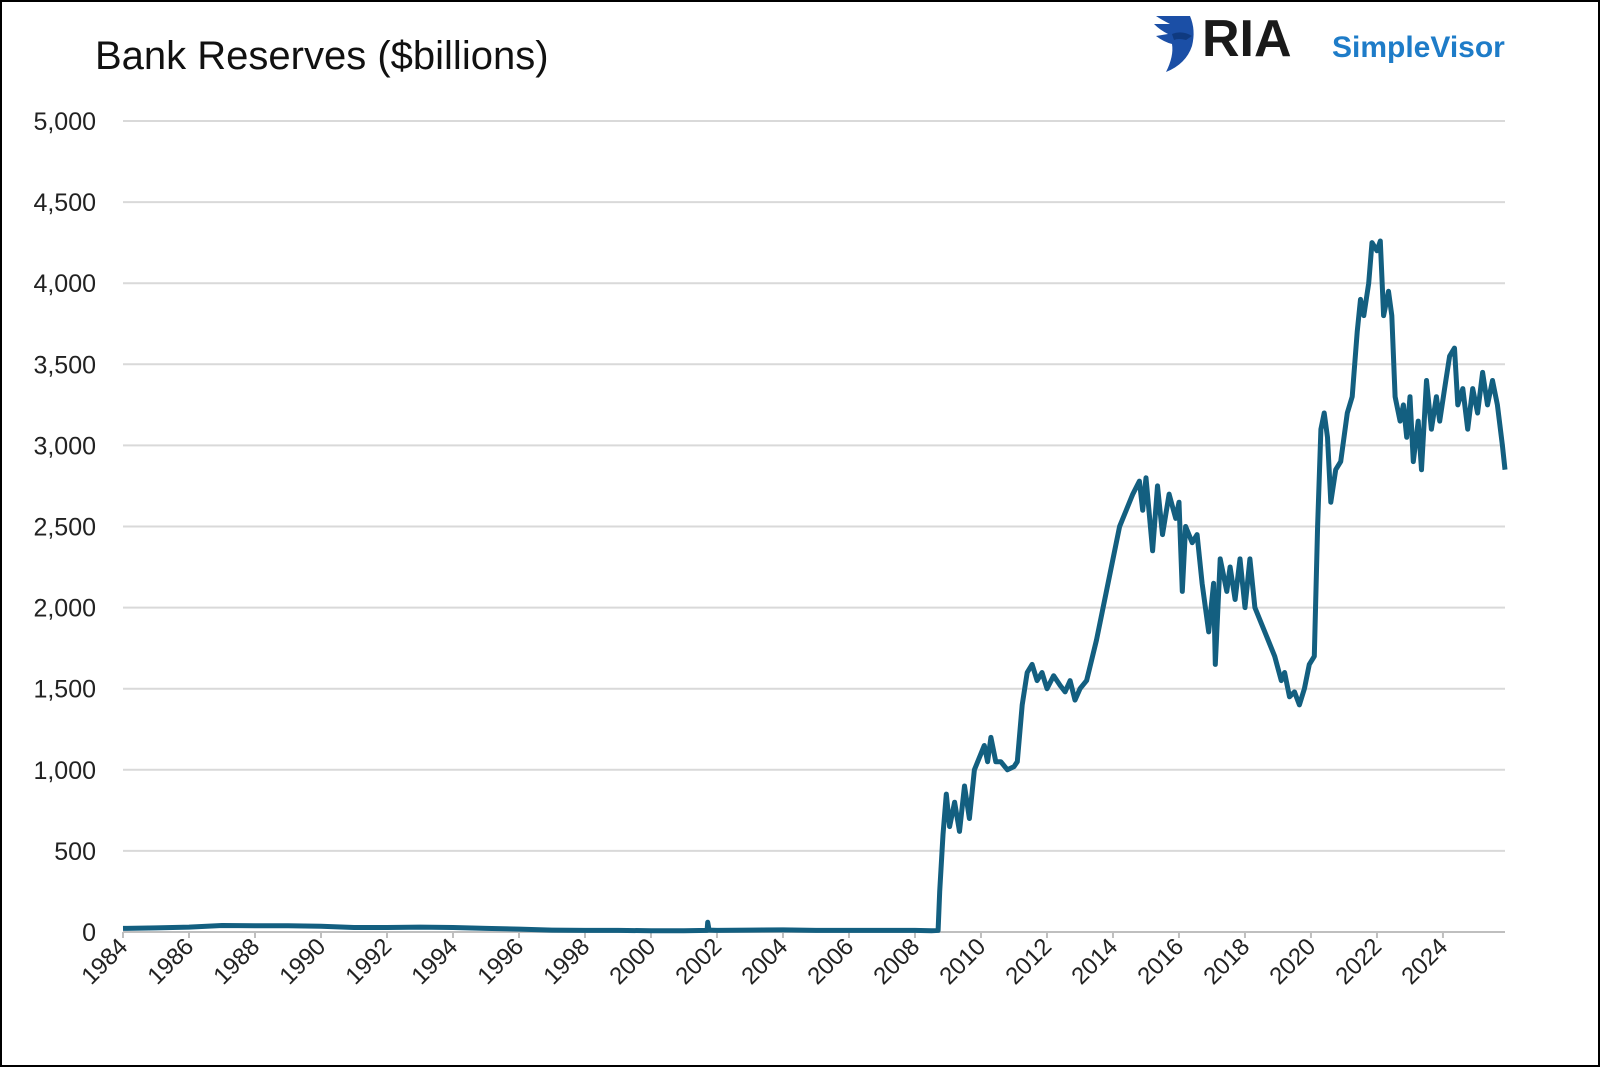 This screenshot has height=1067, width=1600. What do you see at coordinates (896, 961) in the screenshot?
I see `x-tick-label: 2008` at bounding box center [896, 961].